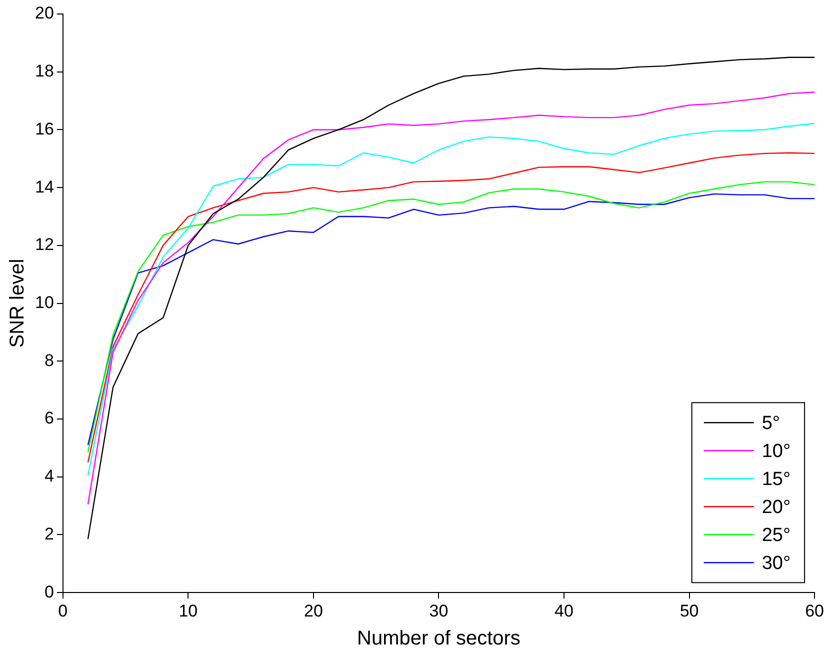 The width and height of the screenshot is (827, 657). I want to click on y-tick-label: 2, so click(49, 534).